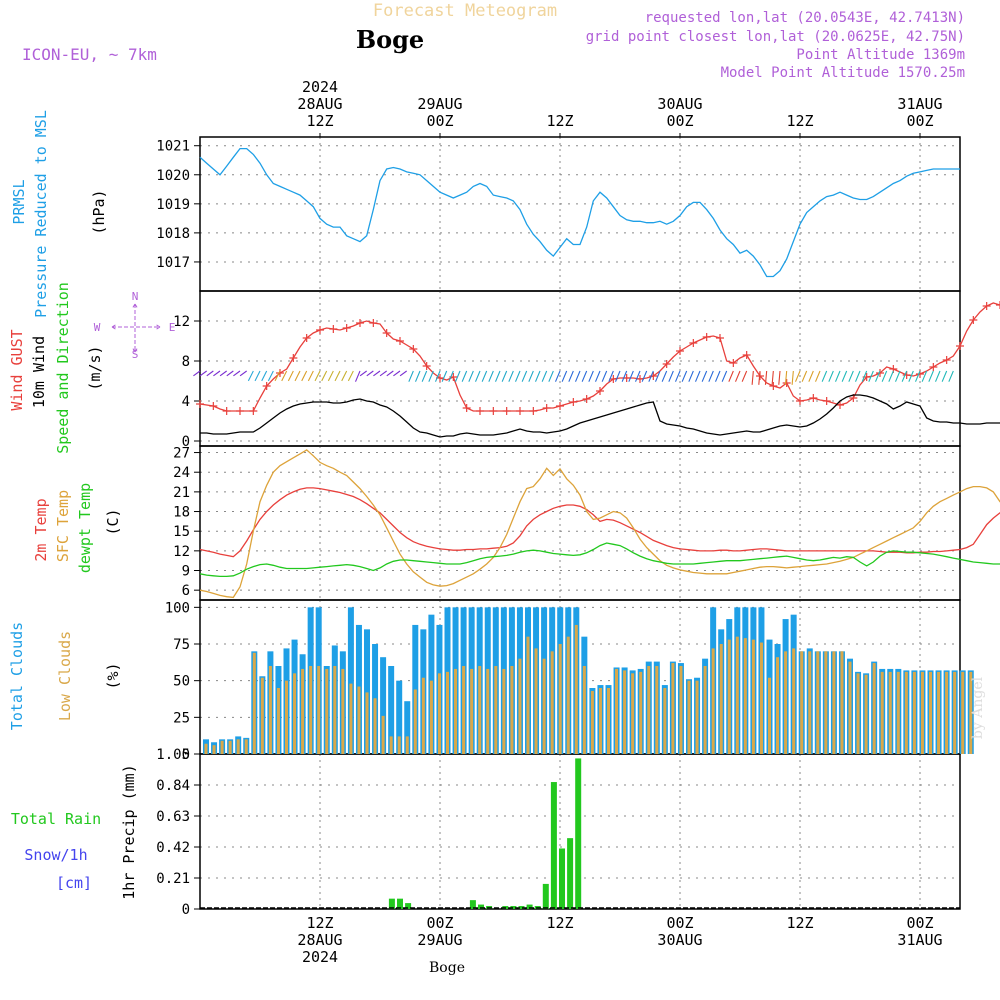  I want to click on compass-w: W, so click(97, 327).